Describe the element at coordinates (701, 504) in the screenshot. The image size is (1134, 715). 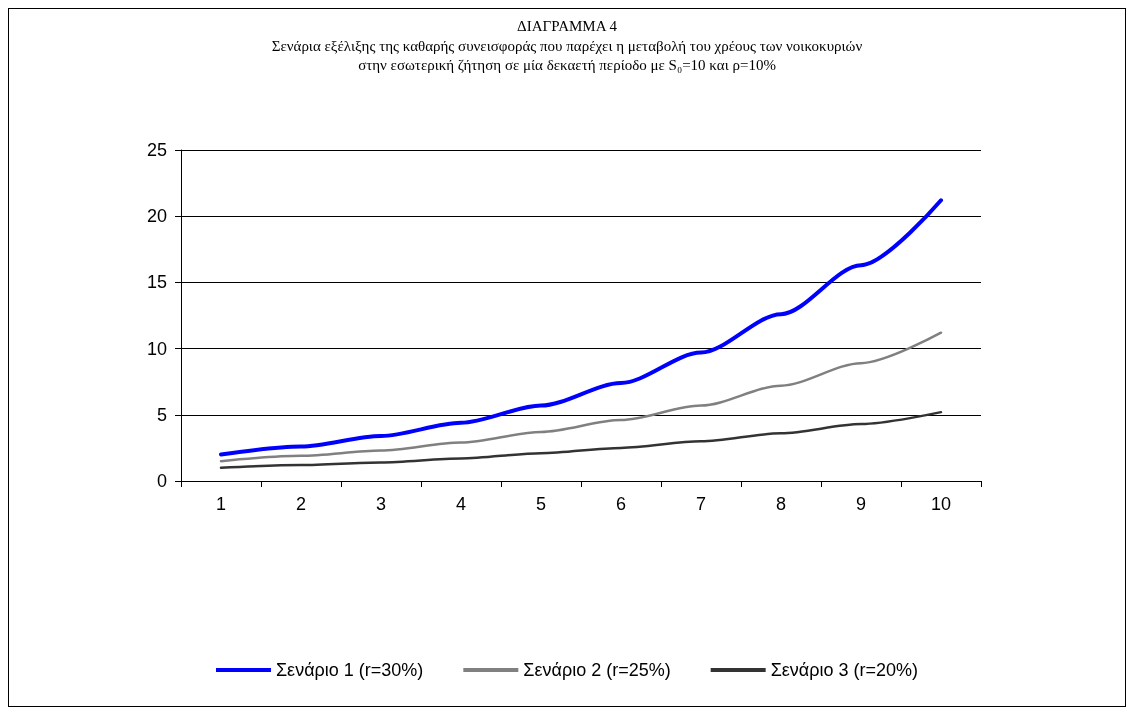
I see `x-tick-label: 7` at that location.